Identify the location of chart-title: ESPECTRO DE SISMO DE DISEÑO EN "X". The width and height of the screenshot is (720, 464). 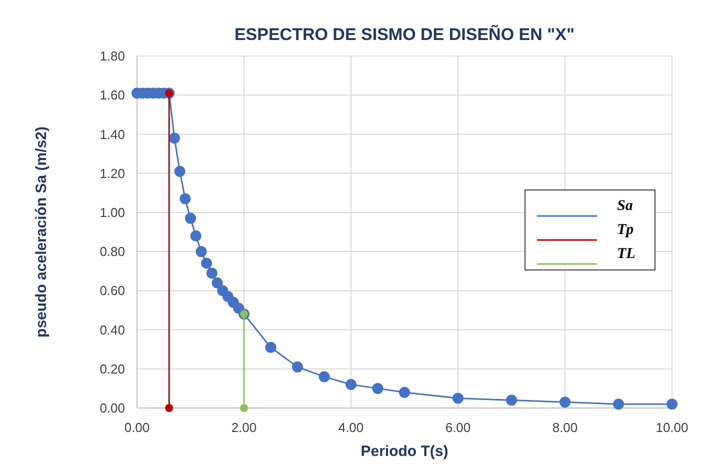
(404, 34).